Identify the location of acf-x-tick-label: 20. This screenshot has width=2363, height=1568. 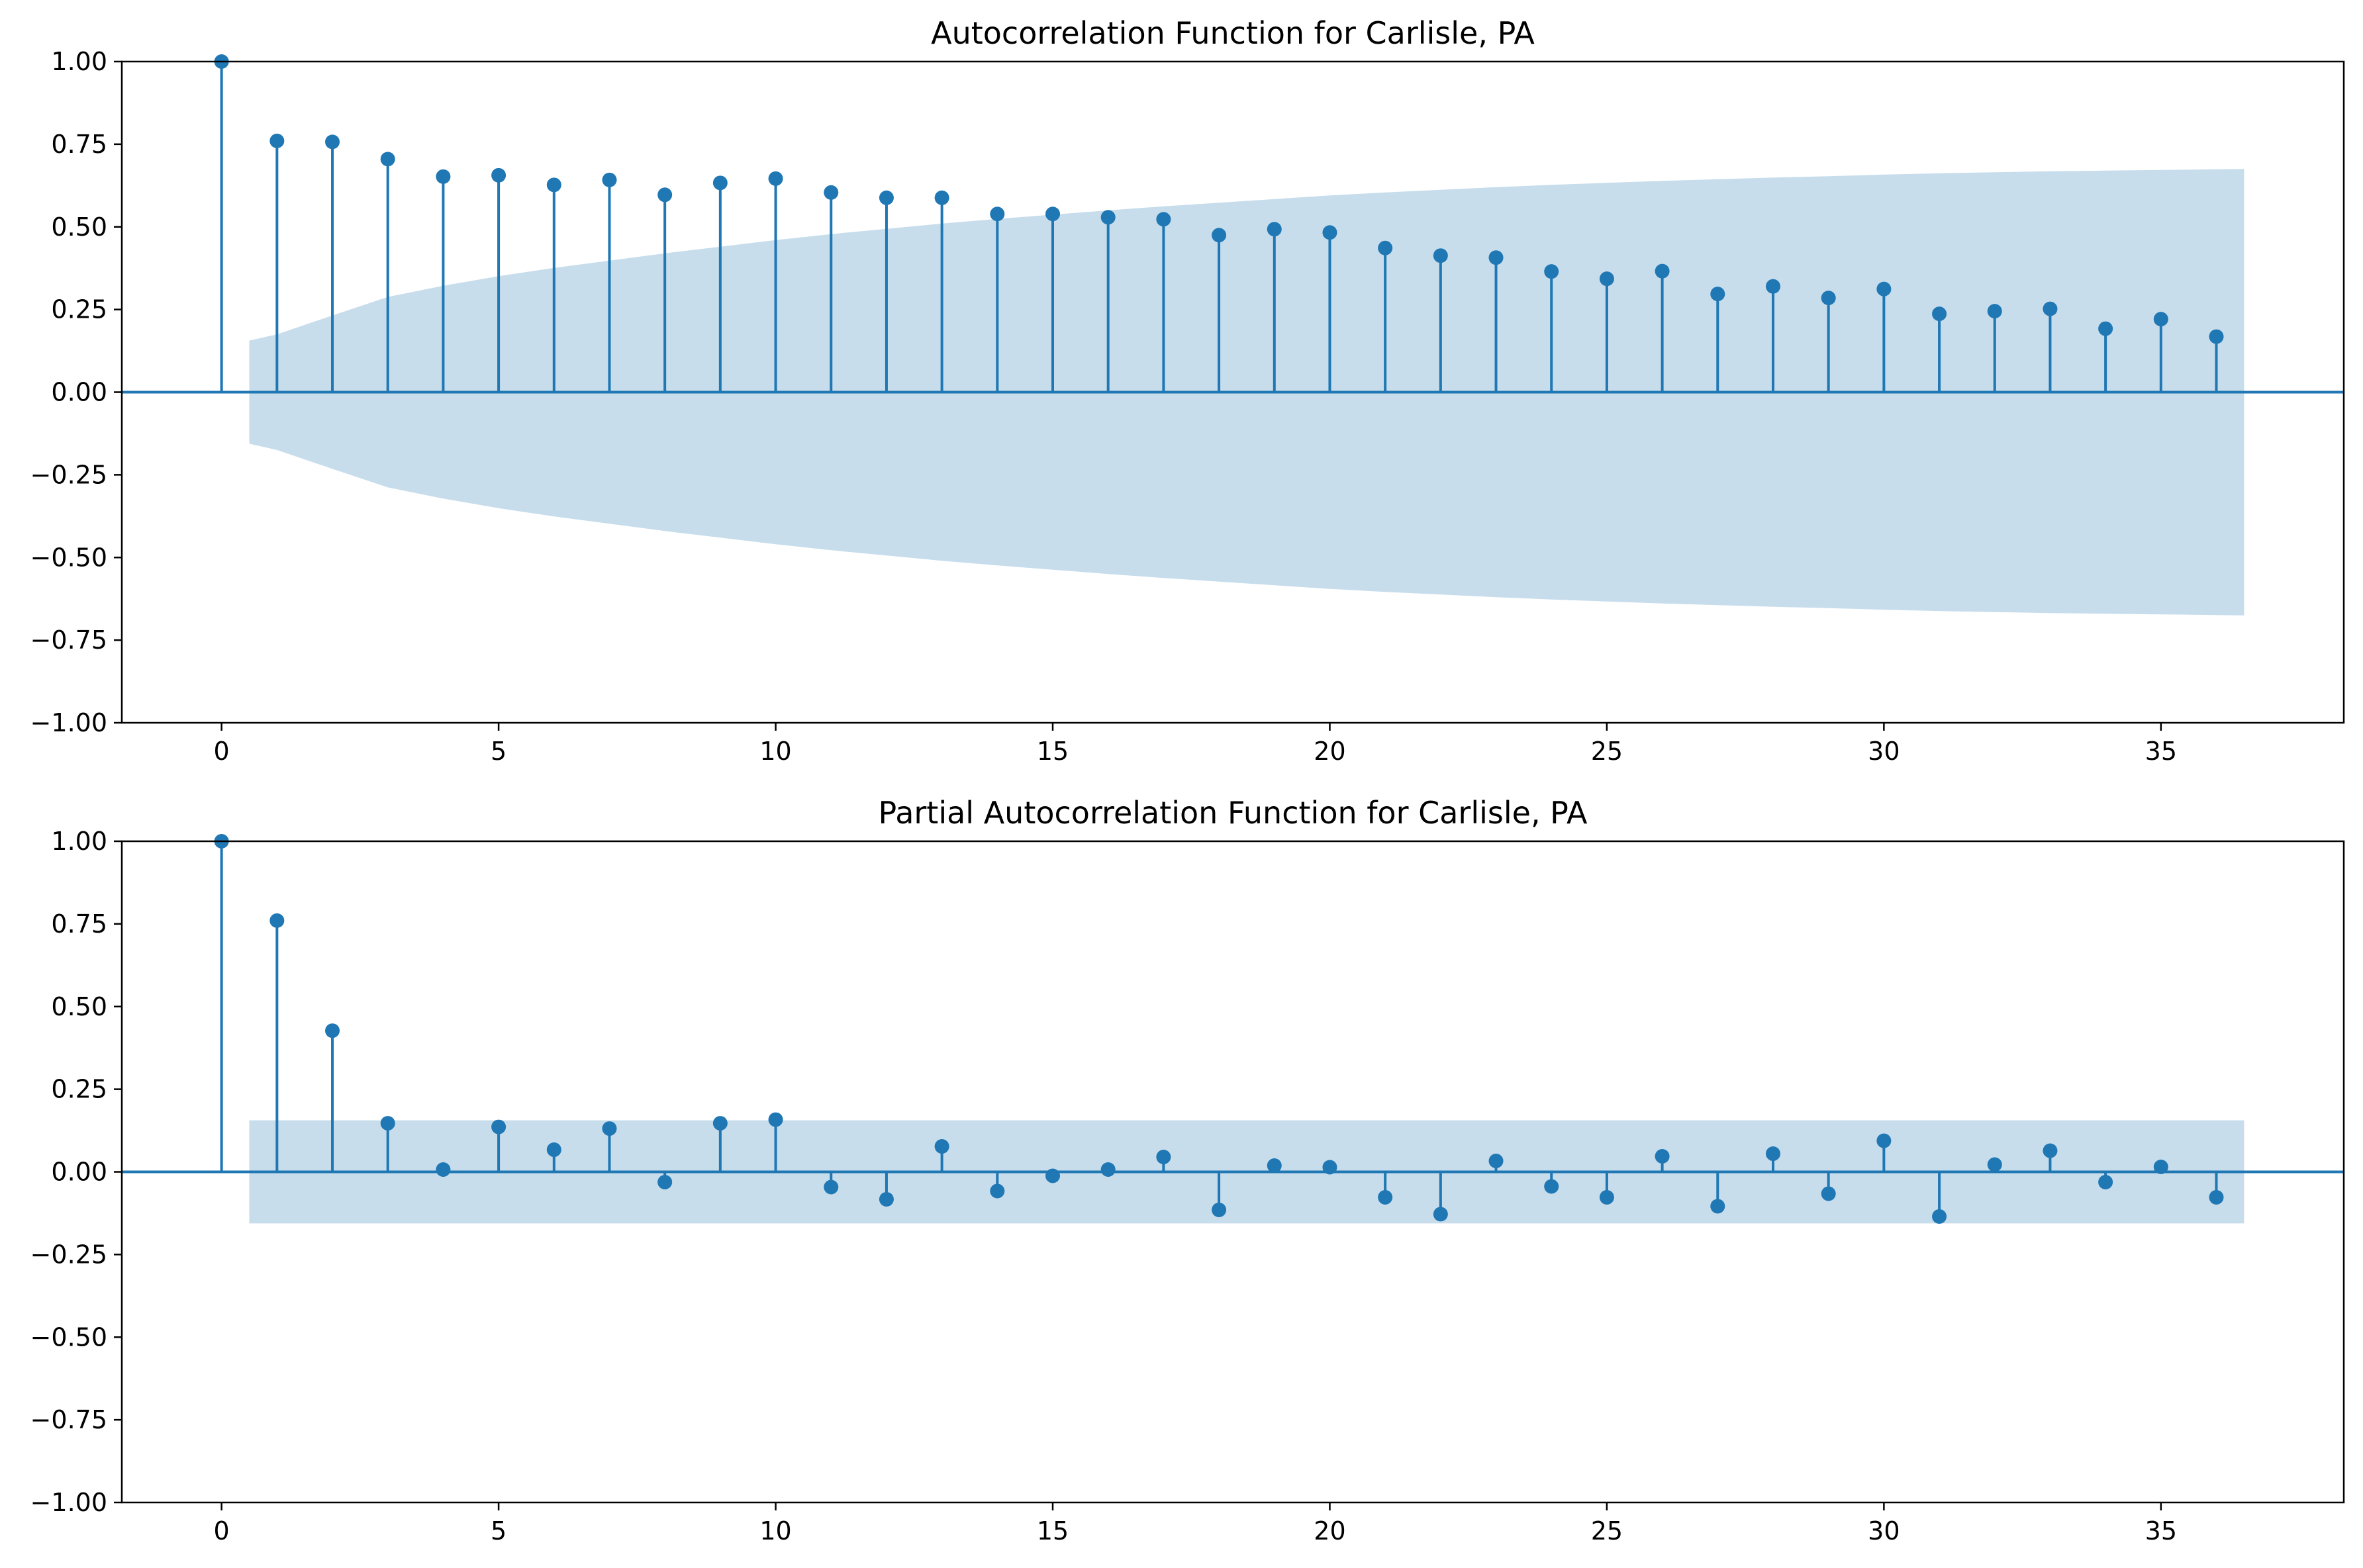
(1329, 751).